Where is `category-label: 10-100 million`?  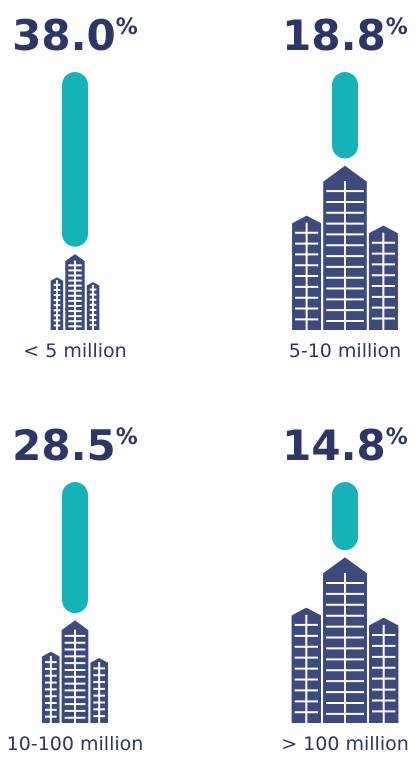
category-label: 10-100 million is located at coordinates (75, 744).